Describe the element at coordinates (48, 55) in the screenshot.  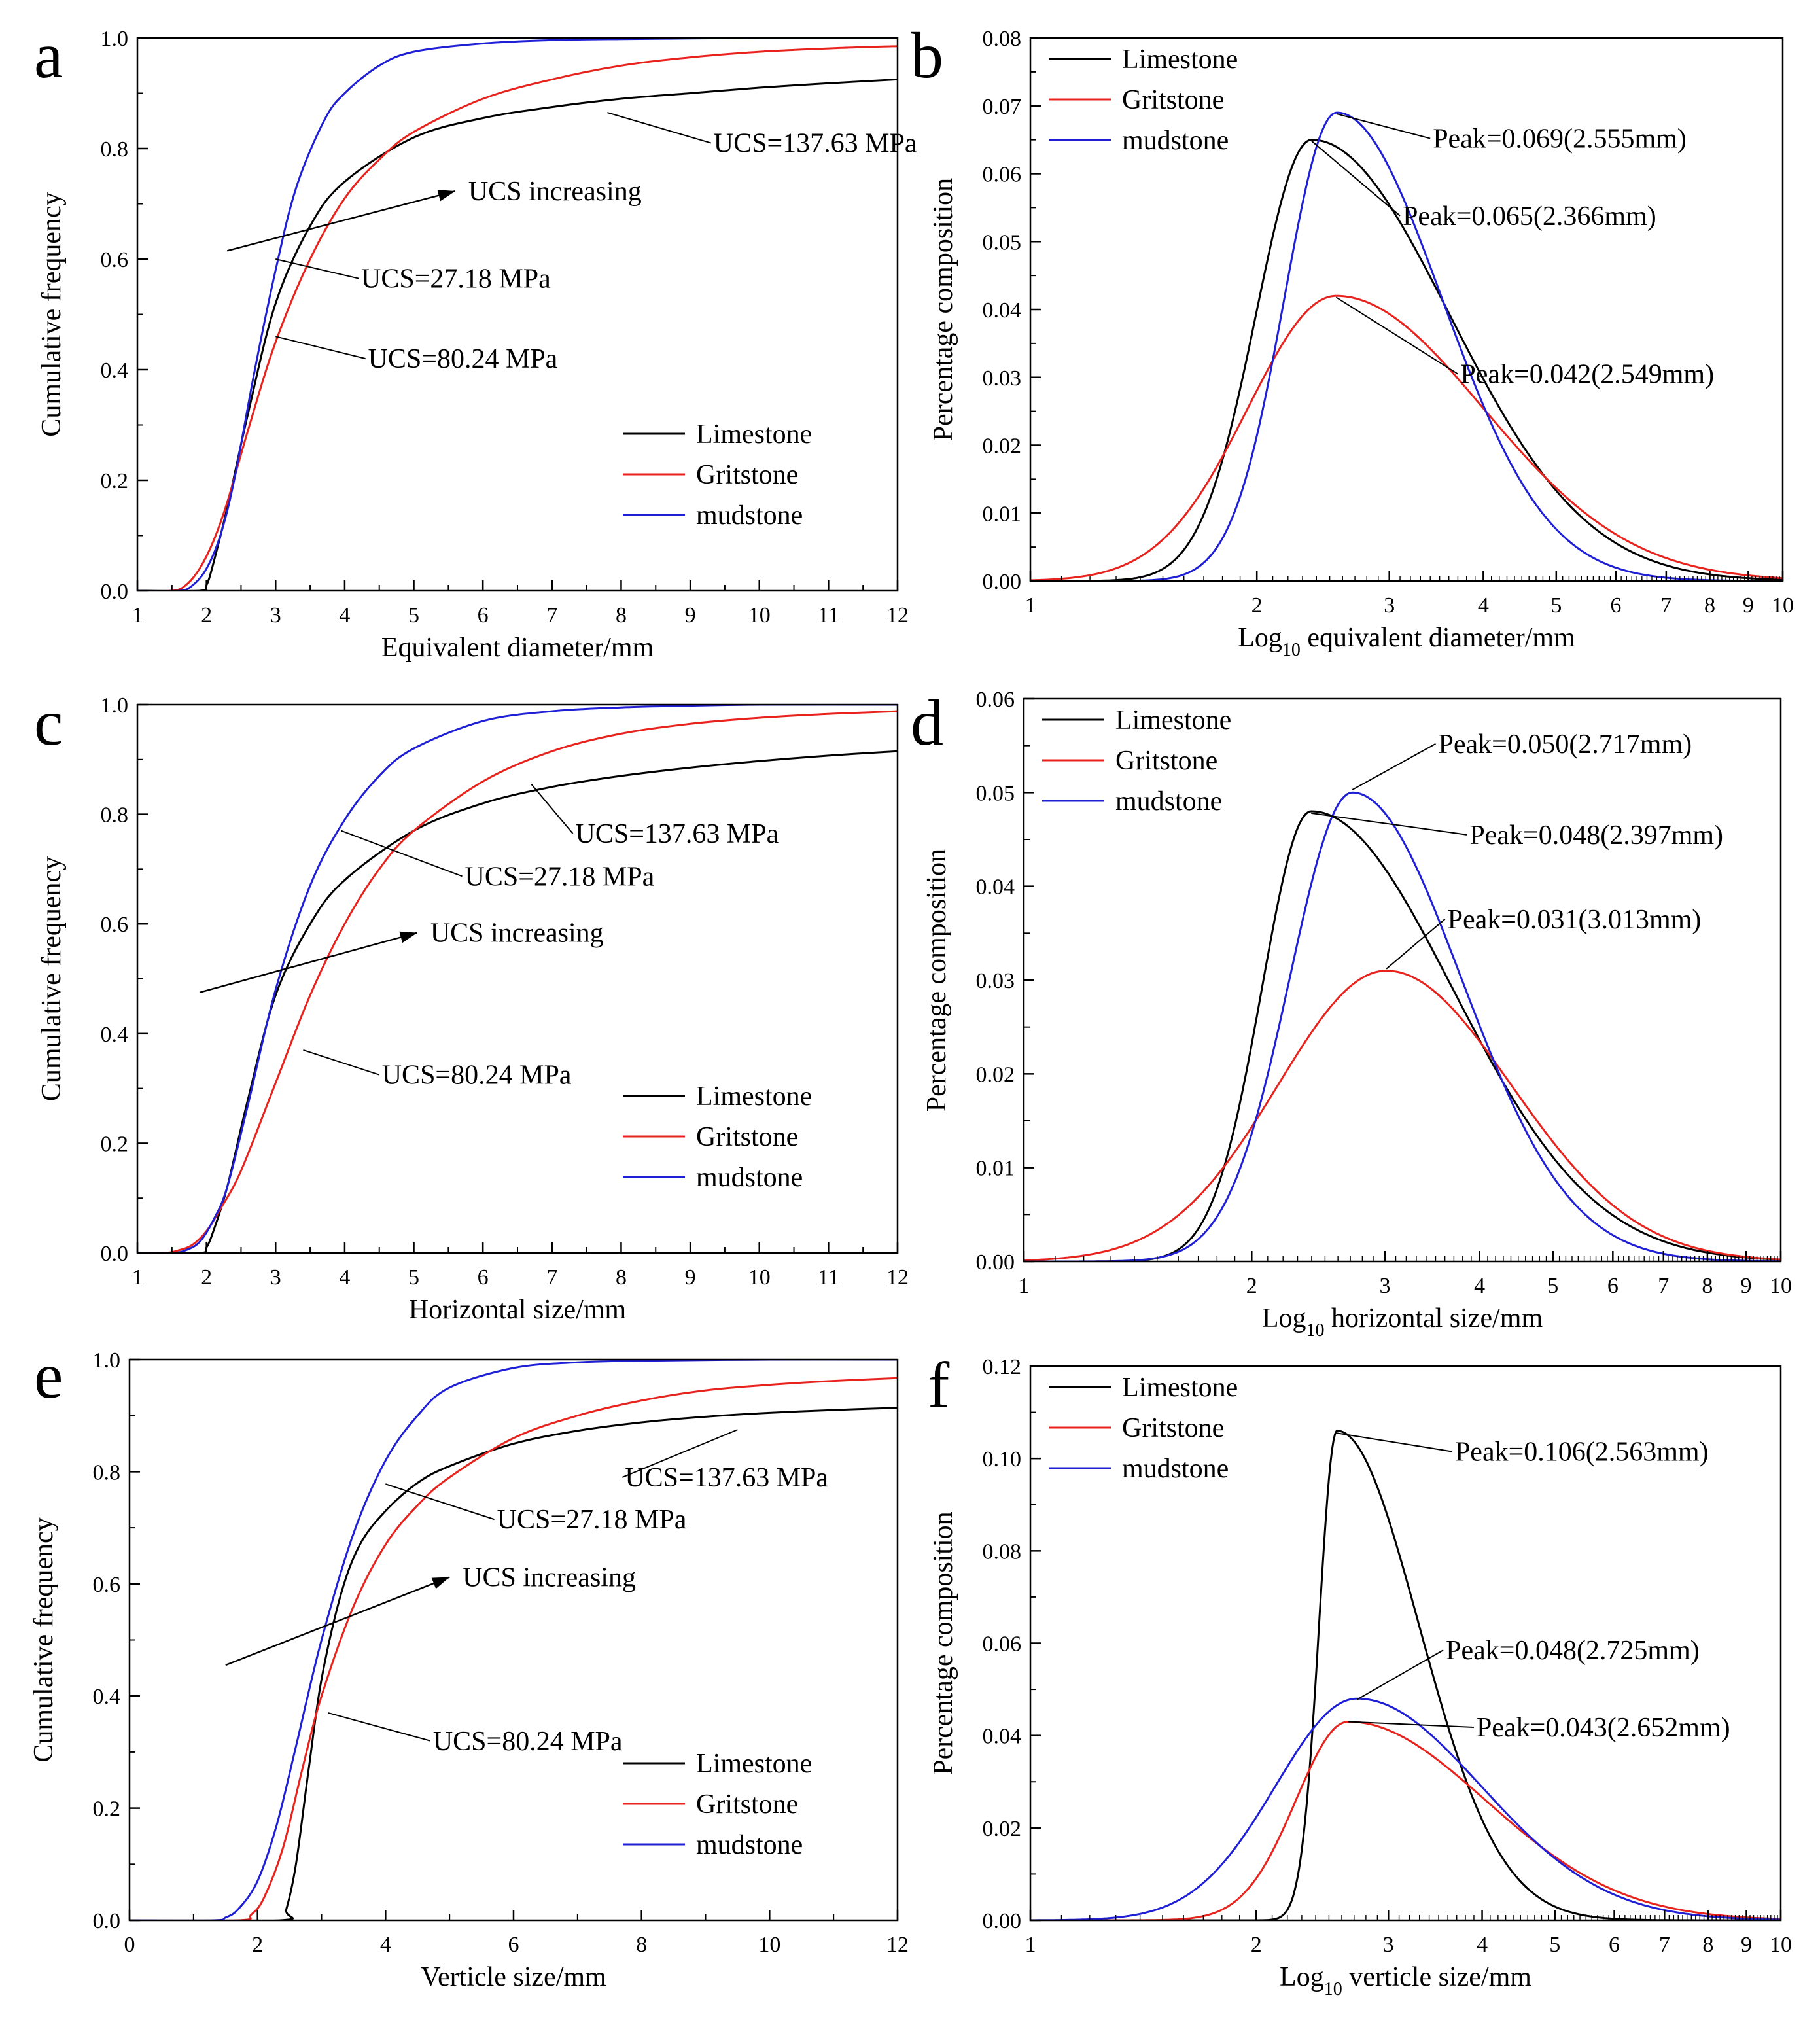
I see `panel-letter: a` at that location.